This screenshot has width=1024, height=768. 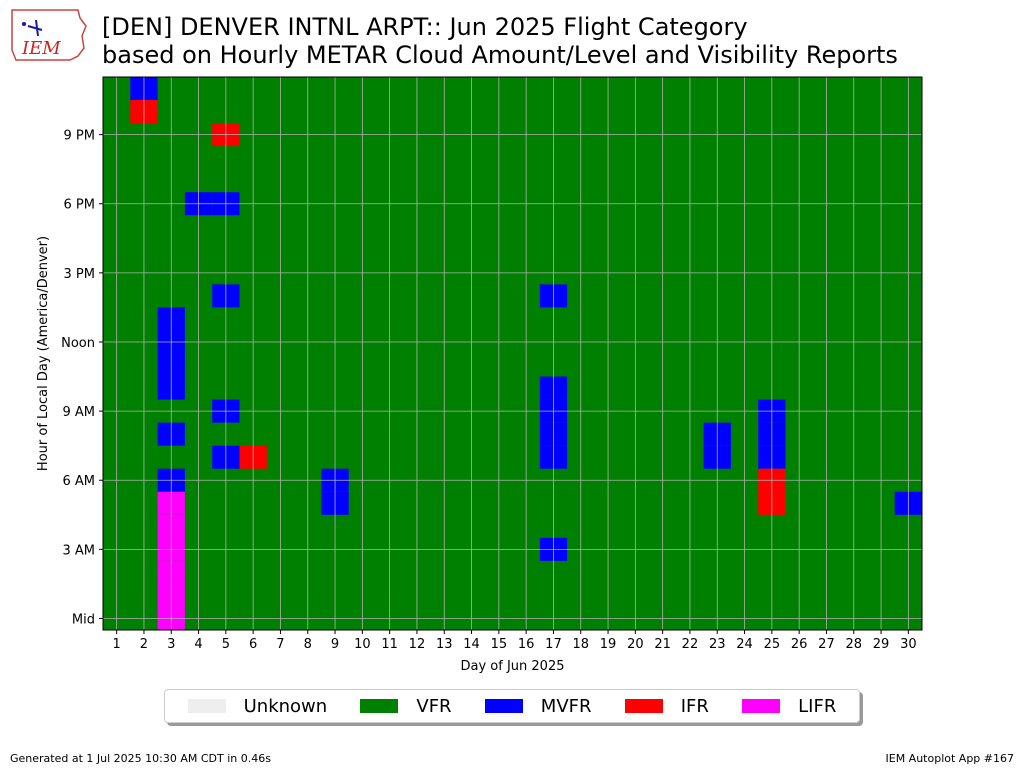 What do you see at coordinates (444, 644) in the screenshot?
I see `x-tick-label: 13` at bounding box center [444, 644].